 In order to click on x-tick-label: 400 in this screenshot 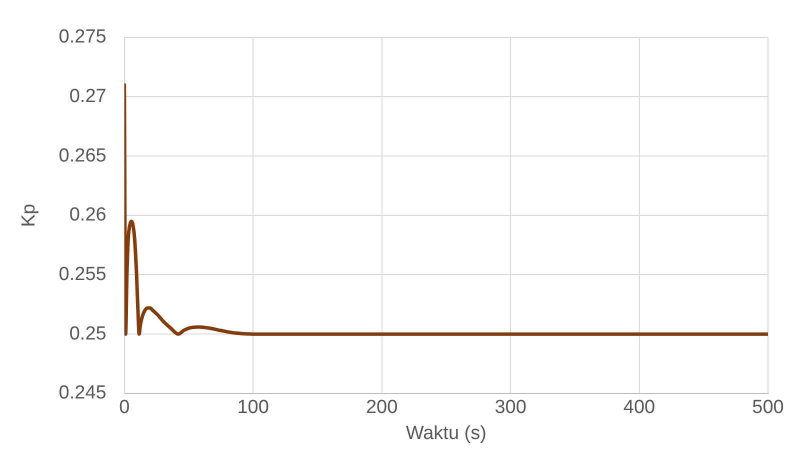, I will do `click(639, 407)`.